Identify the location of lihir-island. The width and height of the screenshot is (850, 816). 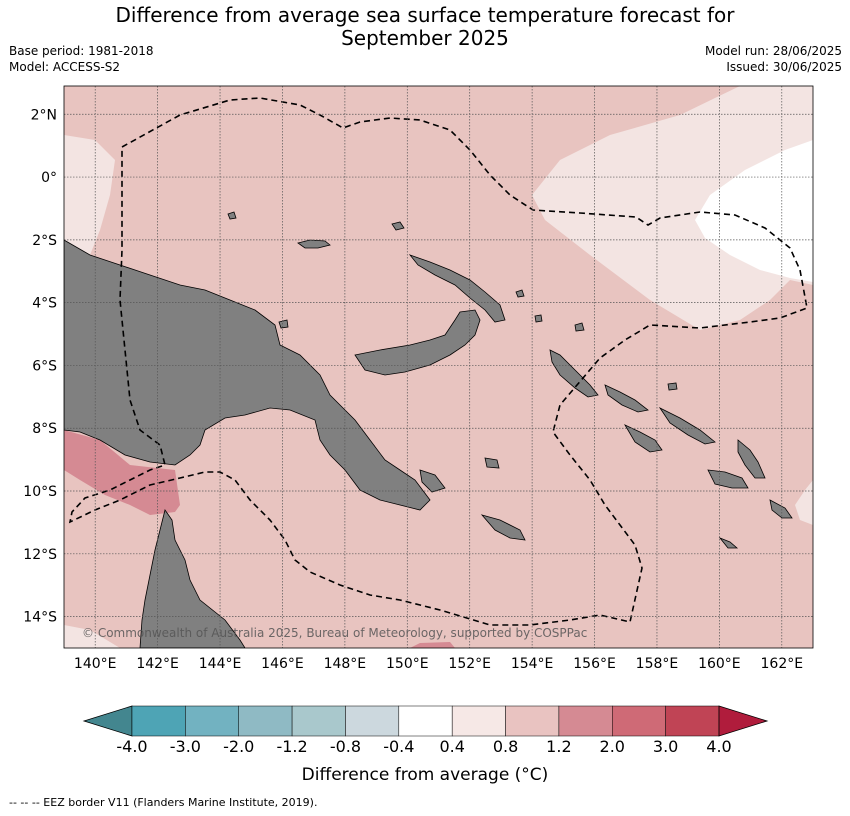
(520, 293).